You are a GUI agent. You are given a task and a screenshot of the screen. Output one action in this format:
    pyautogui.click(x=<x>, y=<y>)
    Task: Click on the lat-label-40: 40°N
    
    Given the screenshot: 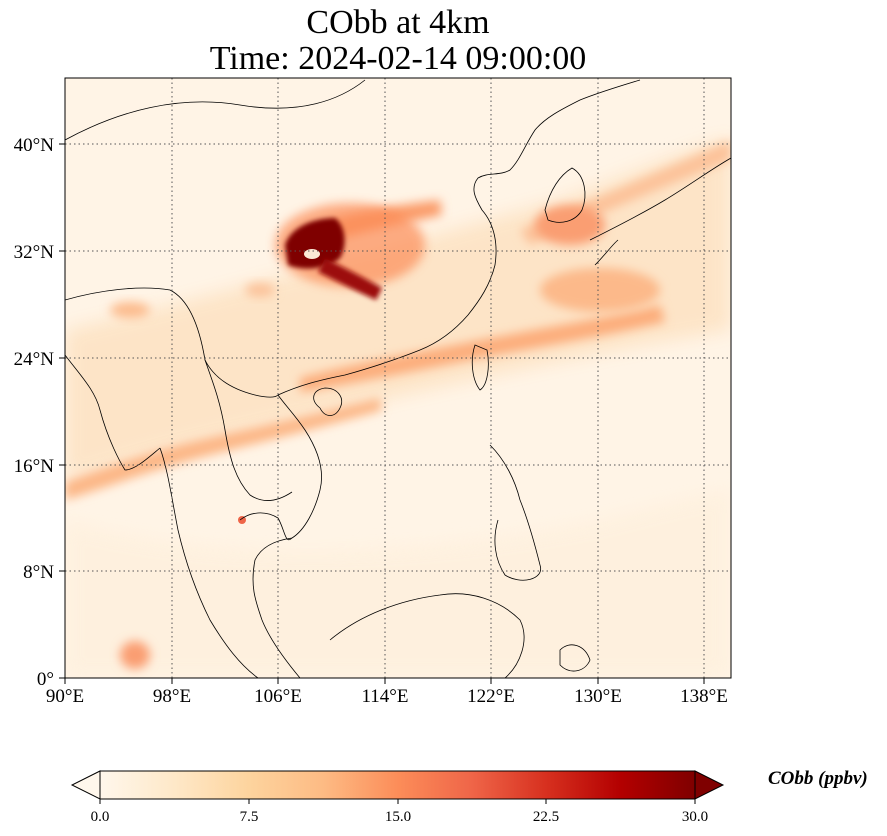 What is the action you would take?
    pyautogui.click(x=34, y=145)
    